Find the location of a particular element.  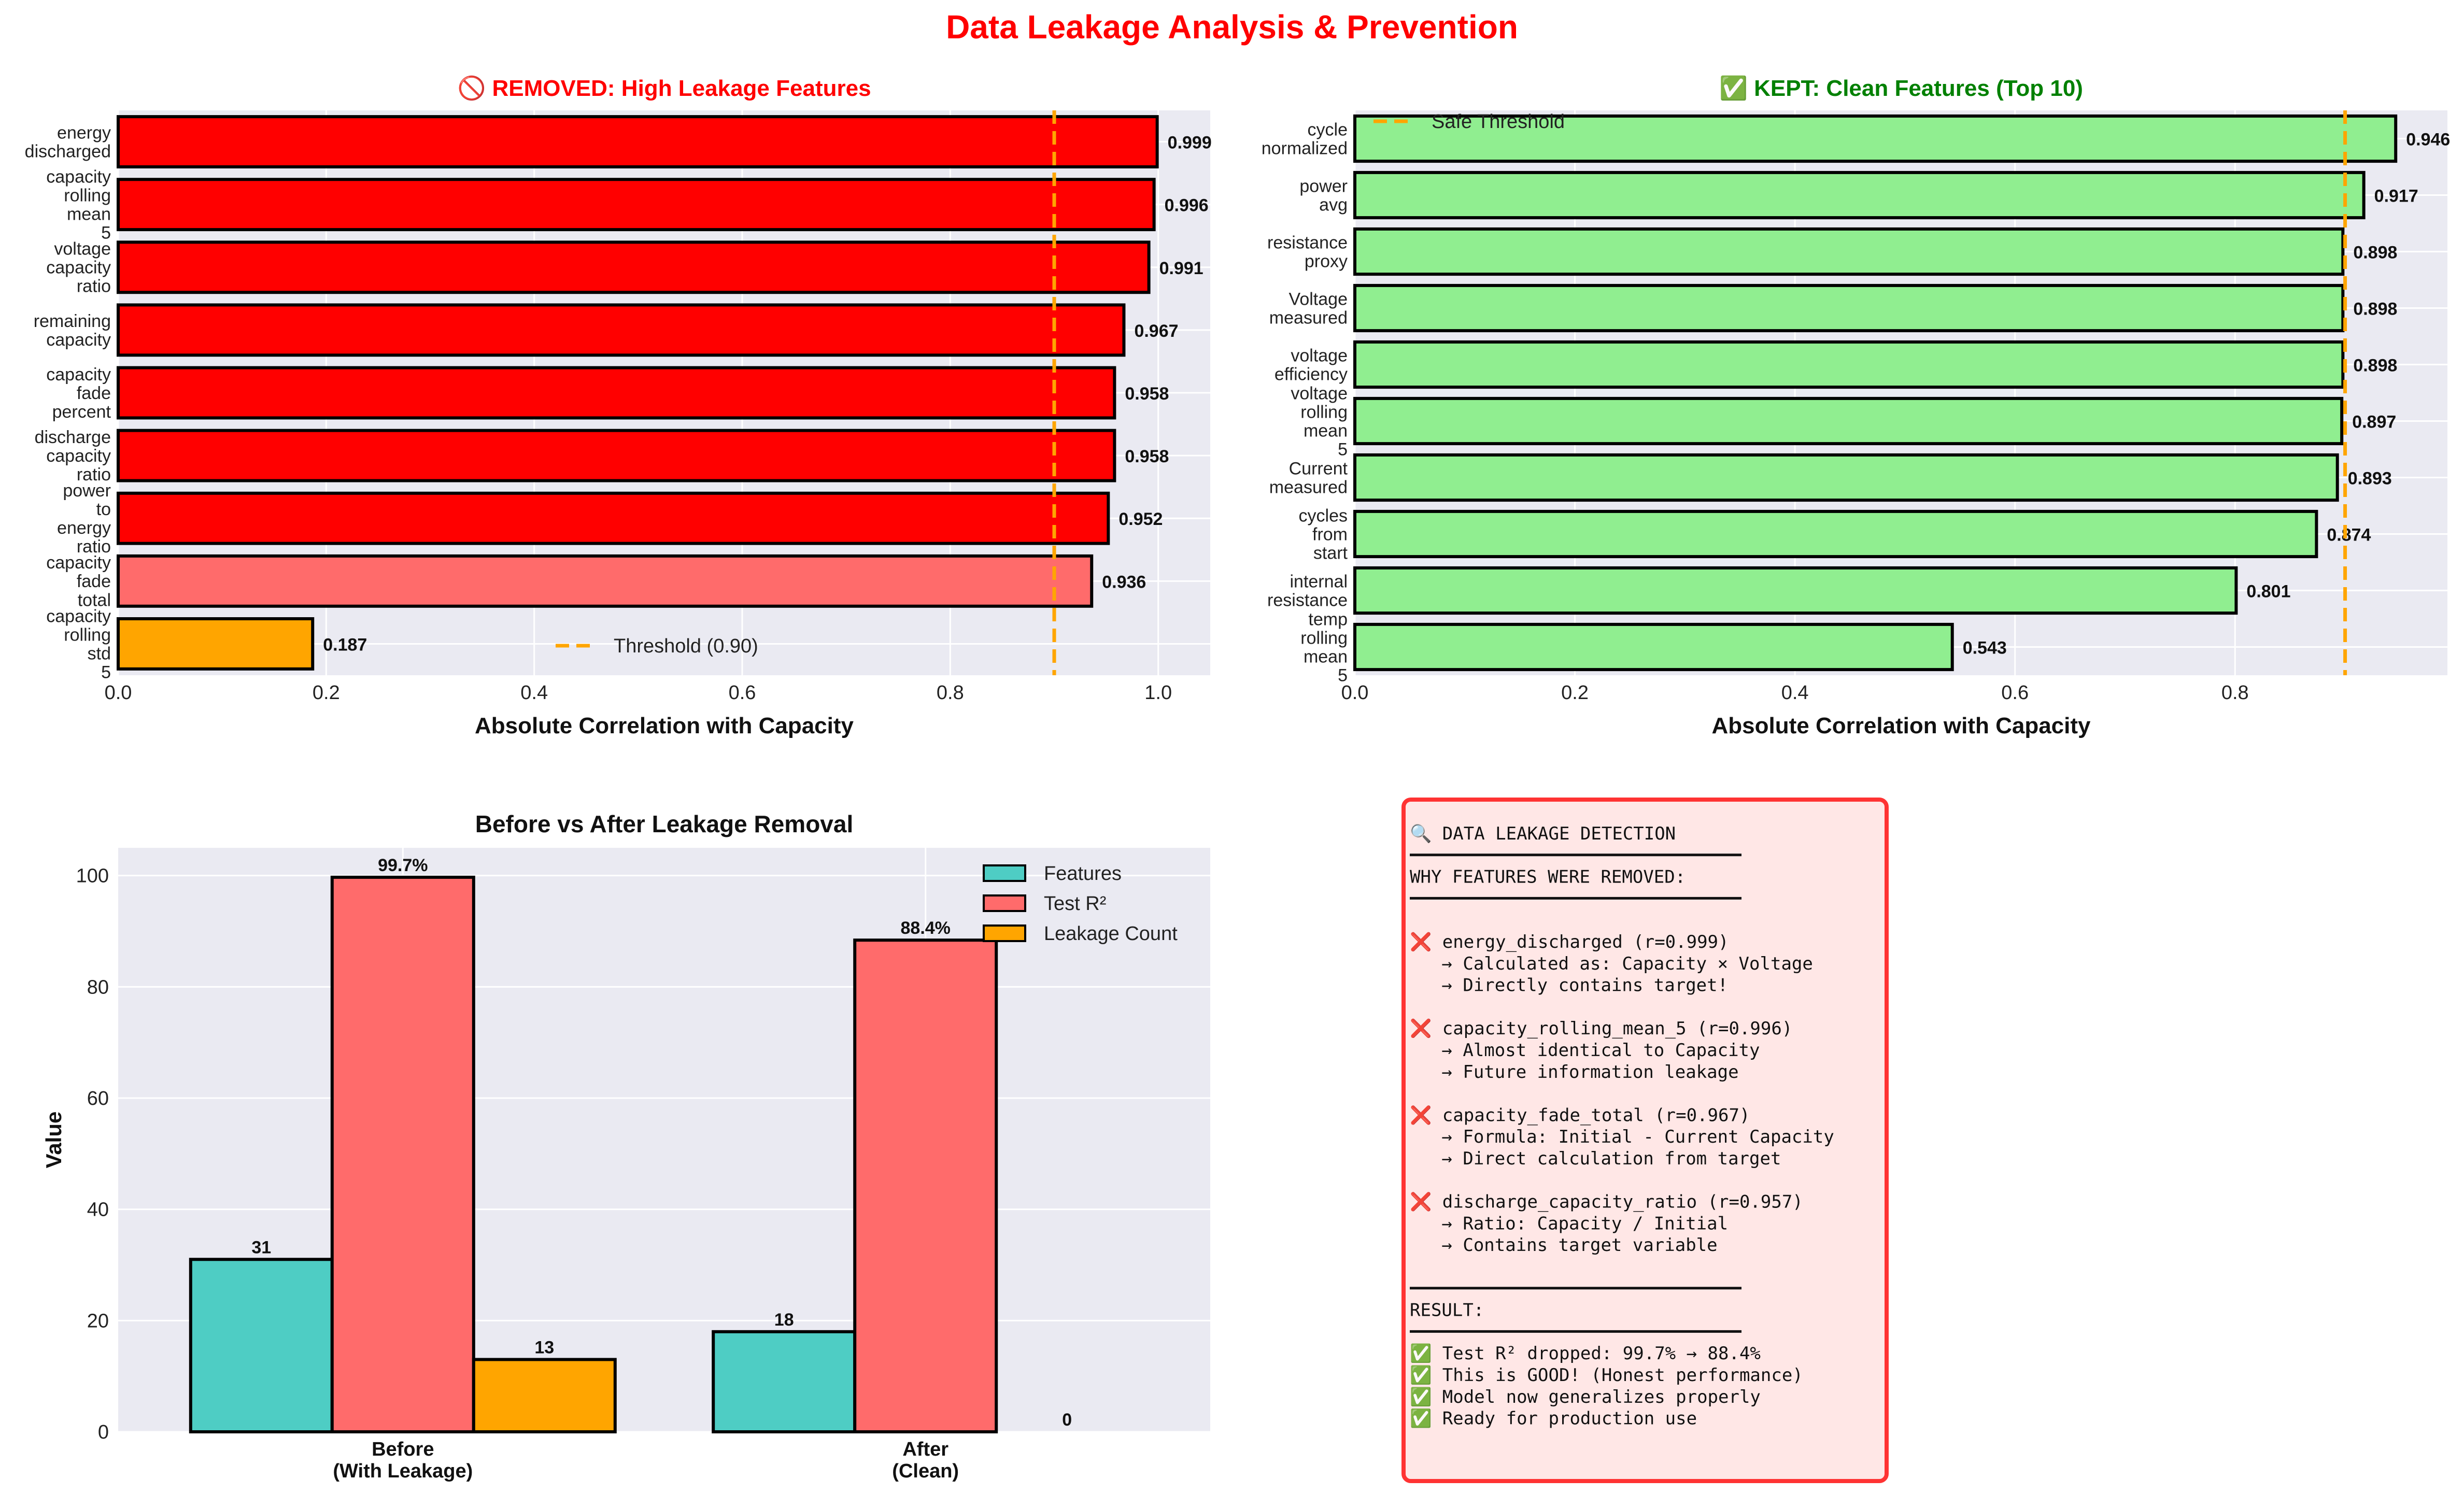

y-tick-label: remaining capacity is located at coordinates (72, 330).